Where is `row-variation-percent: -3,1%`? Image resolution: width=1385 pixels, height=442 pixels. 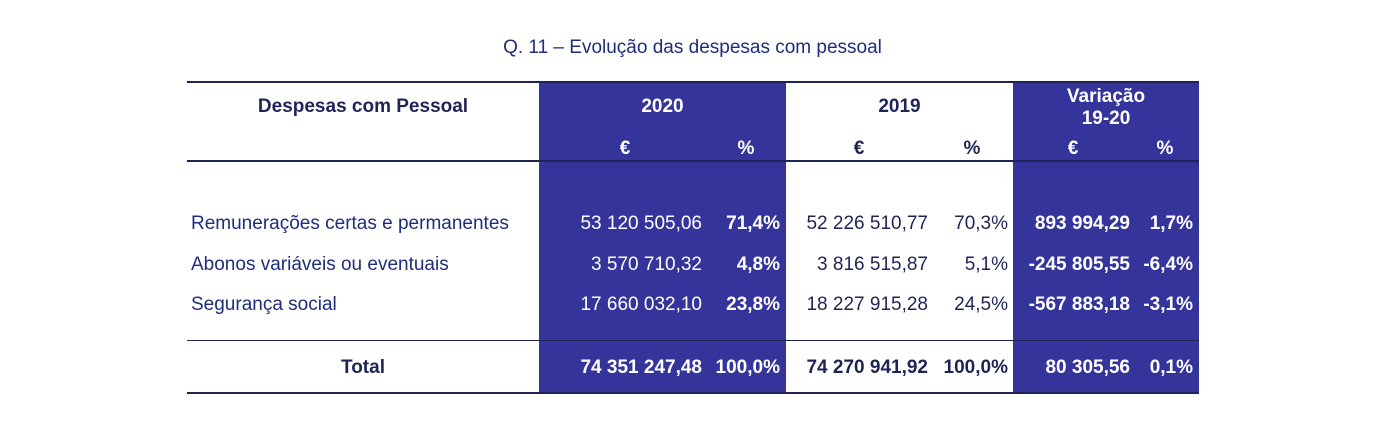 row-variation-percent: -3,1% is located at coordinates (1161, 305).